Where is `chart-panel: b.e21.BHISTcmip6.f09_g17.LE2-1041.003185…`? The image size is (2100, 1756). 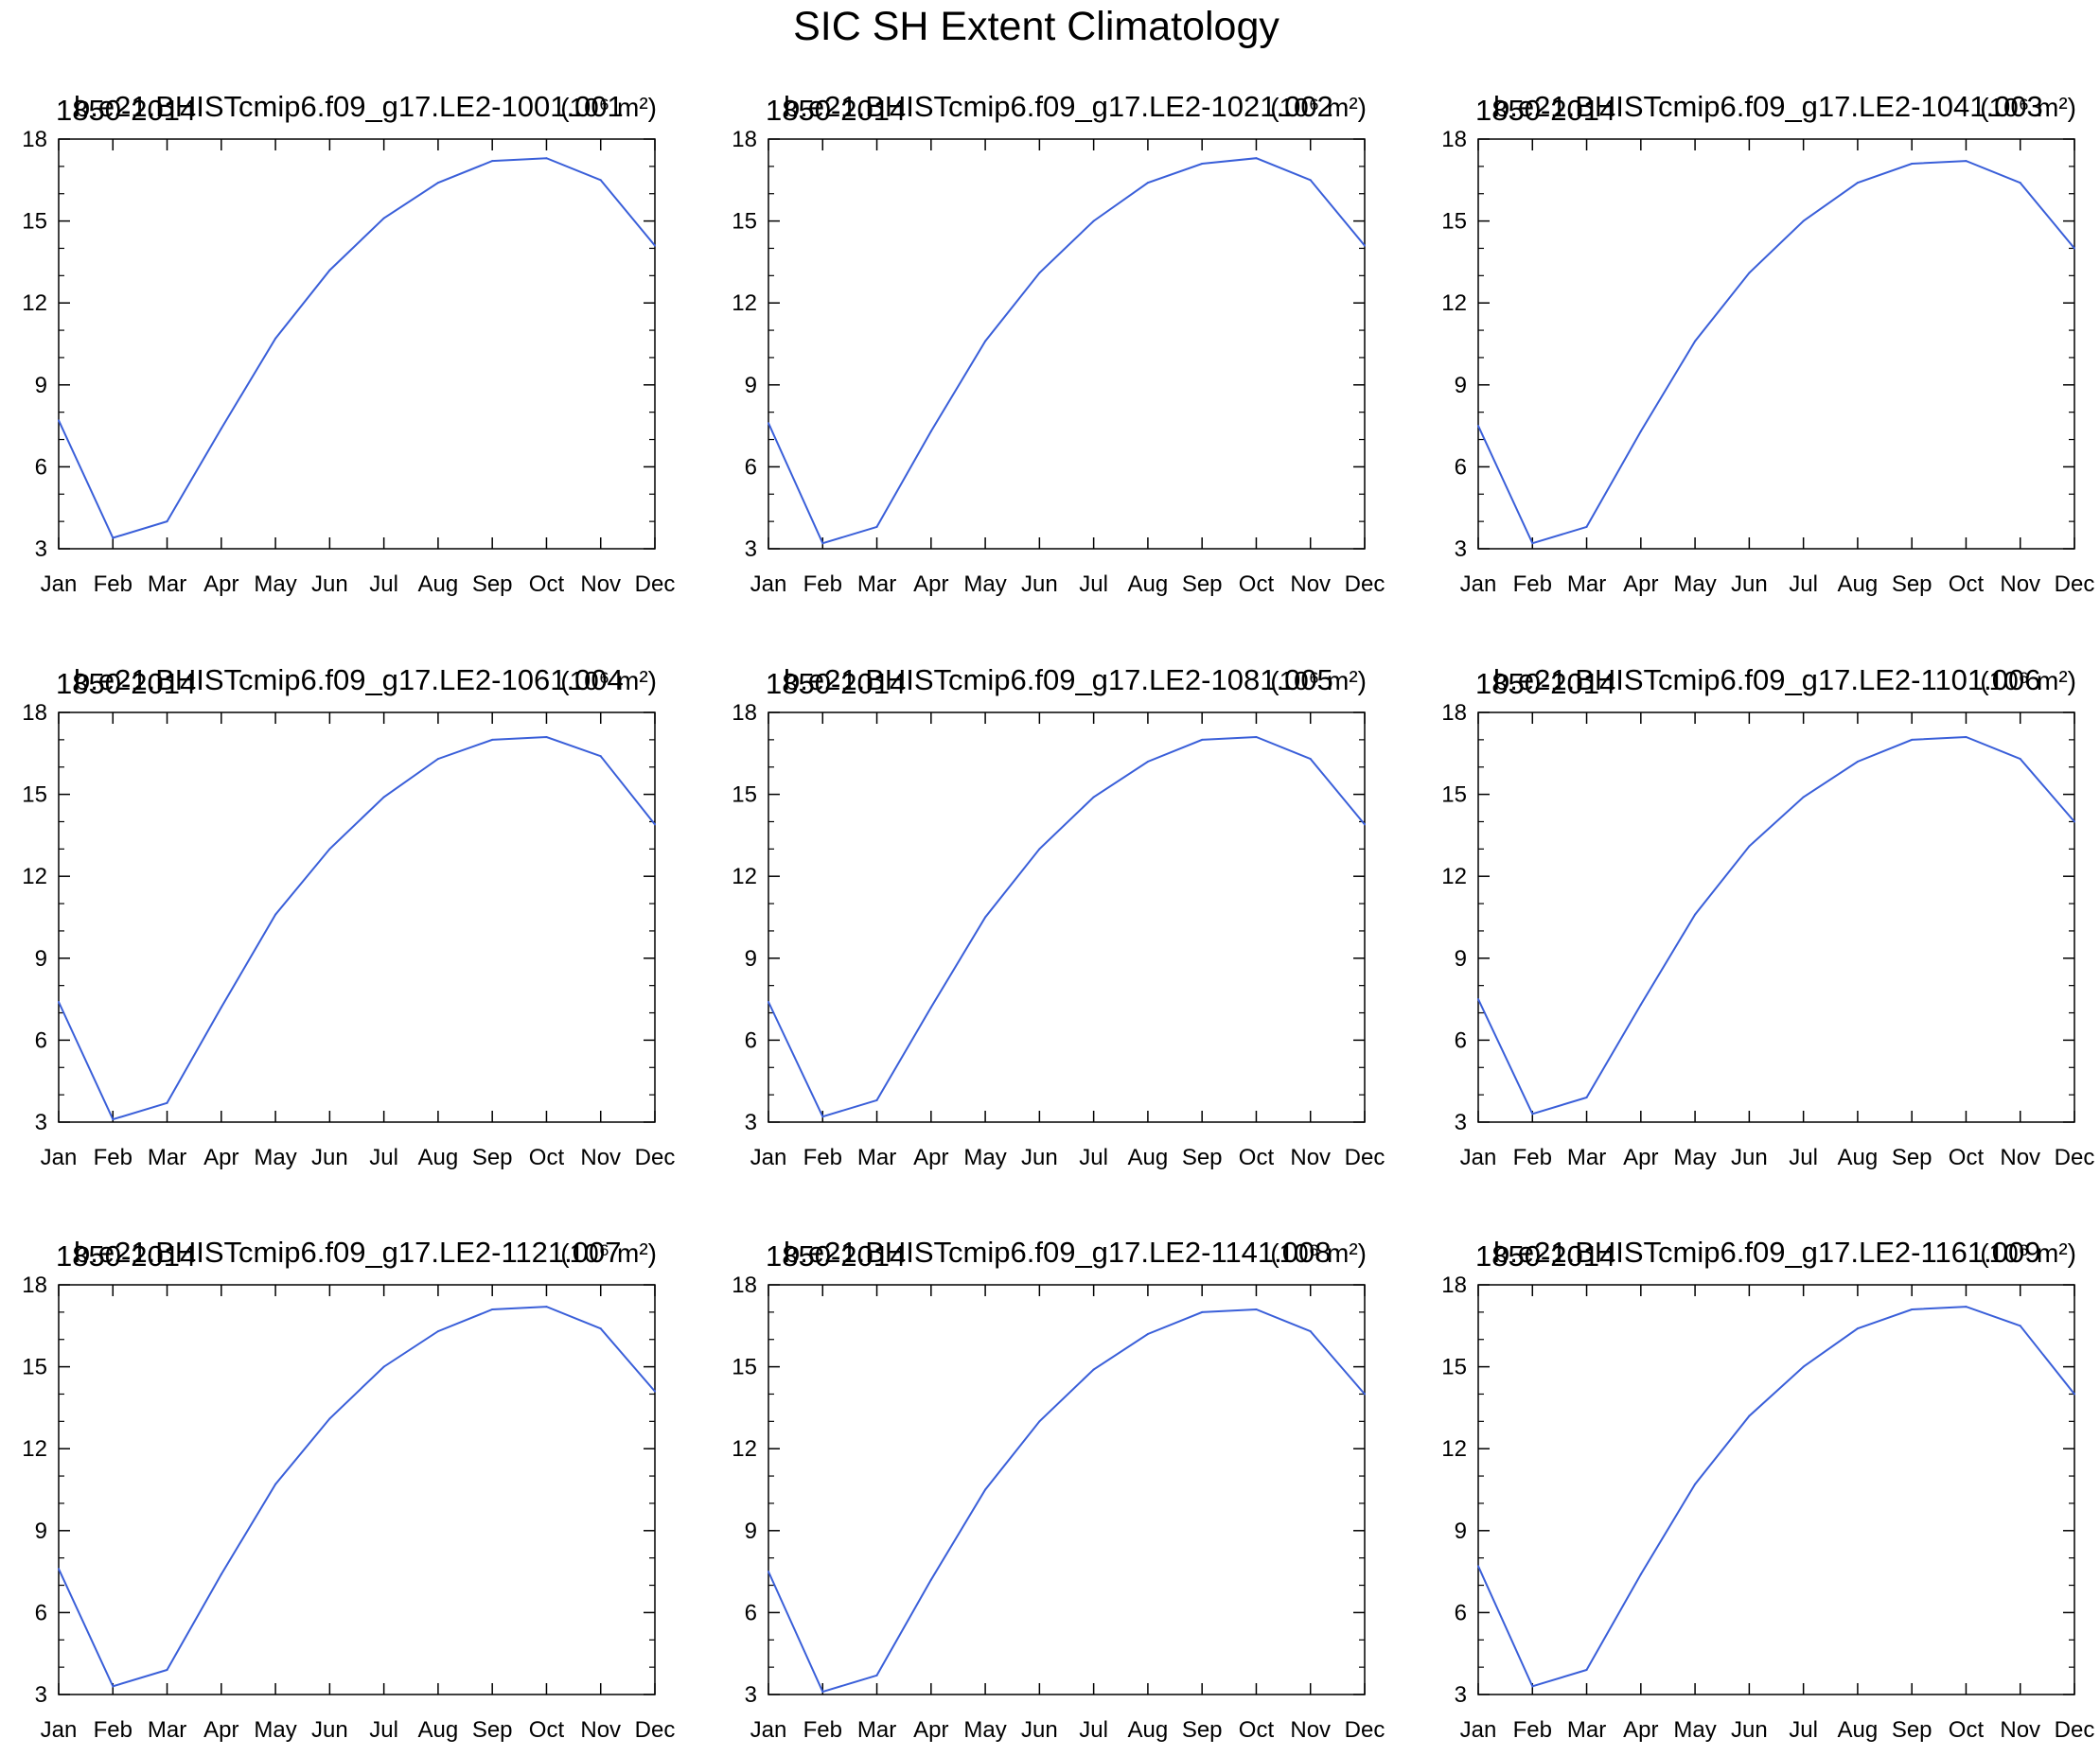 chart-panel: b.e21.BHISTcmip6.f09_g17.LE2-1041.003185… is located at coordinates (1767, 343).